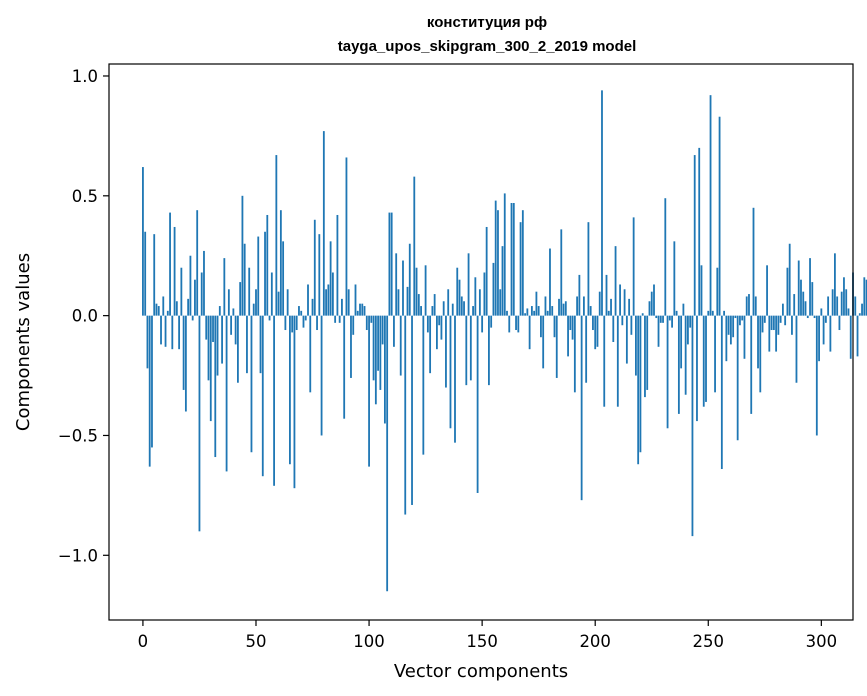 This screenshot has width=867, height=696. I want to click on x-tick-label: 150, so click(482, 641).